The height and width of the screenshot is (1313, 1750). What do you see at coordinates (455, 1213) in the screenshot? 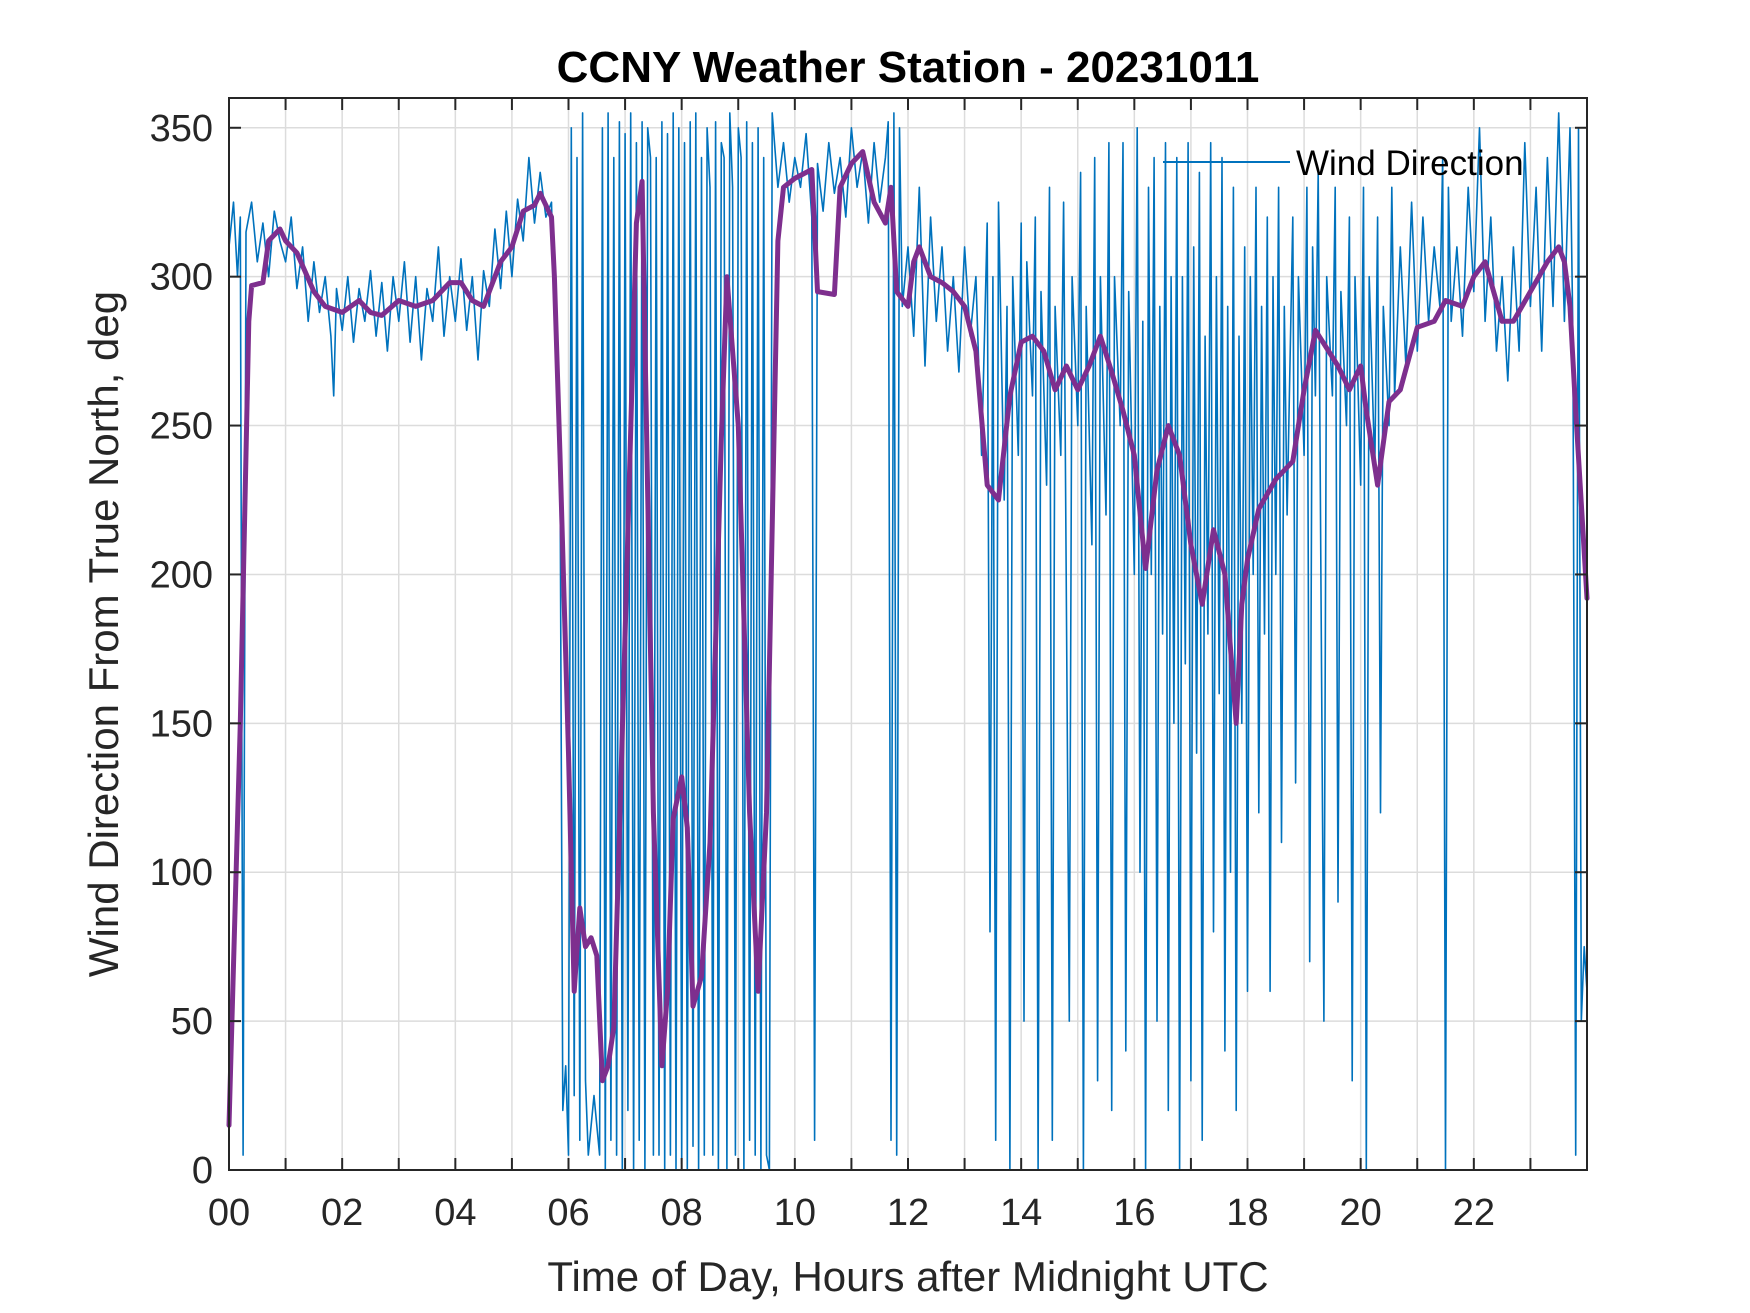
I see `x-tick-label: 04` at bounding box center [455, 1213].